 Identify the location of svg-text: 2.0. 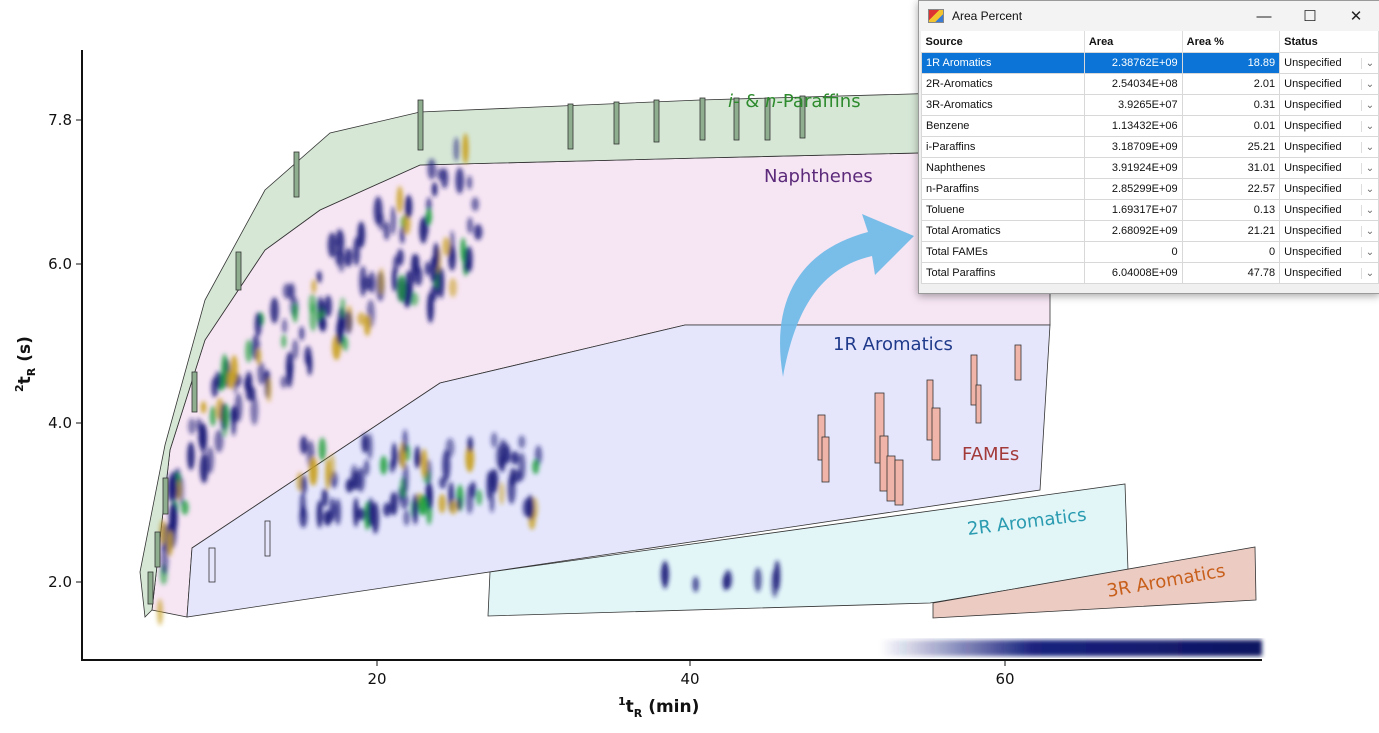
(60, 582).